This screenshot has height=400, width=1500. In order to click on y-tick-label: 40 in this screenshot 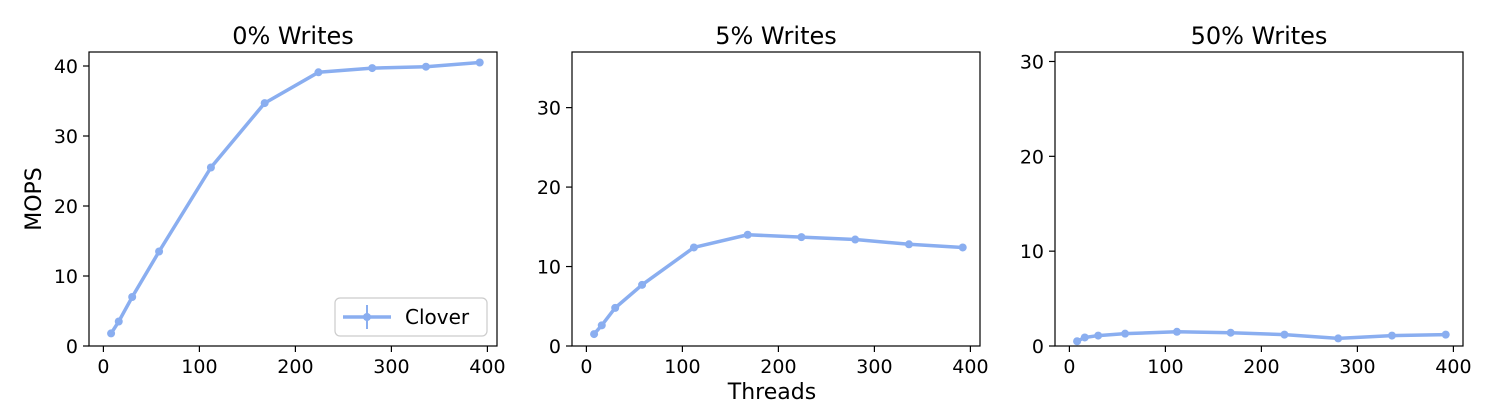, I will do `click(66, 67)`.